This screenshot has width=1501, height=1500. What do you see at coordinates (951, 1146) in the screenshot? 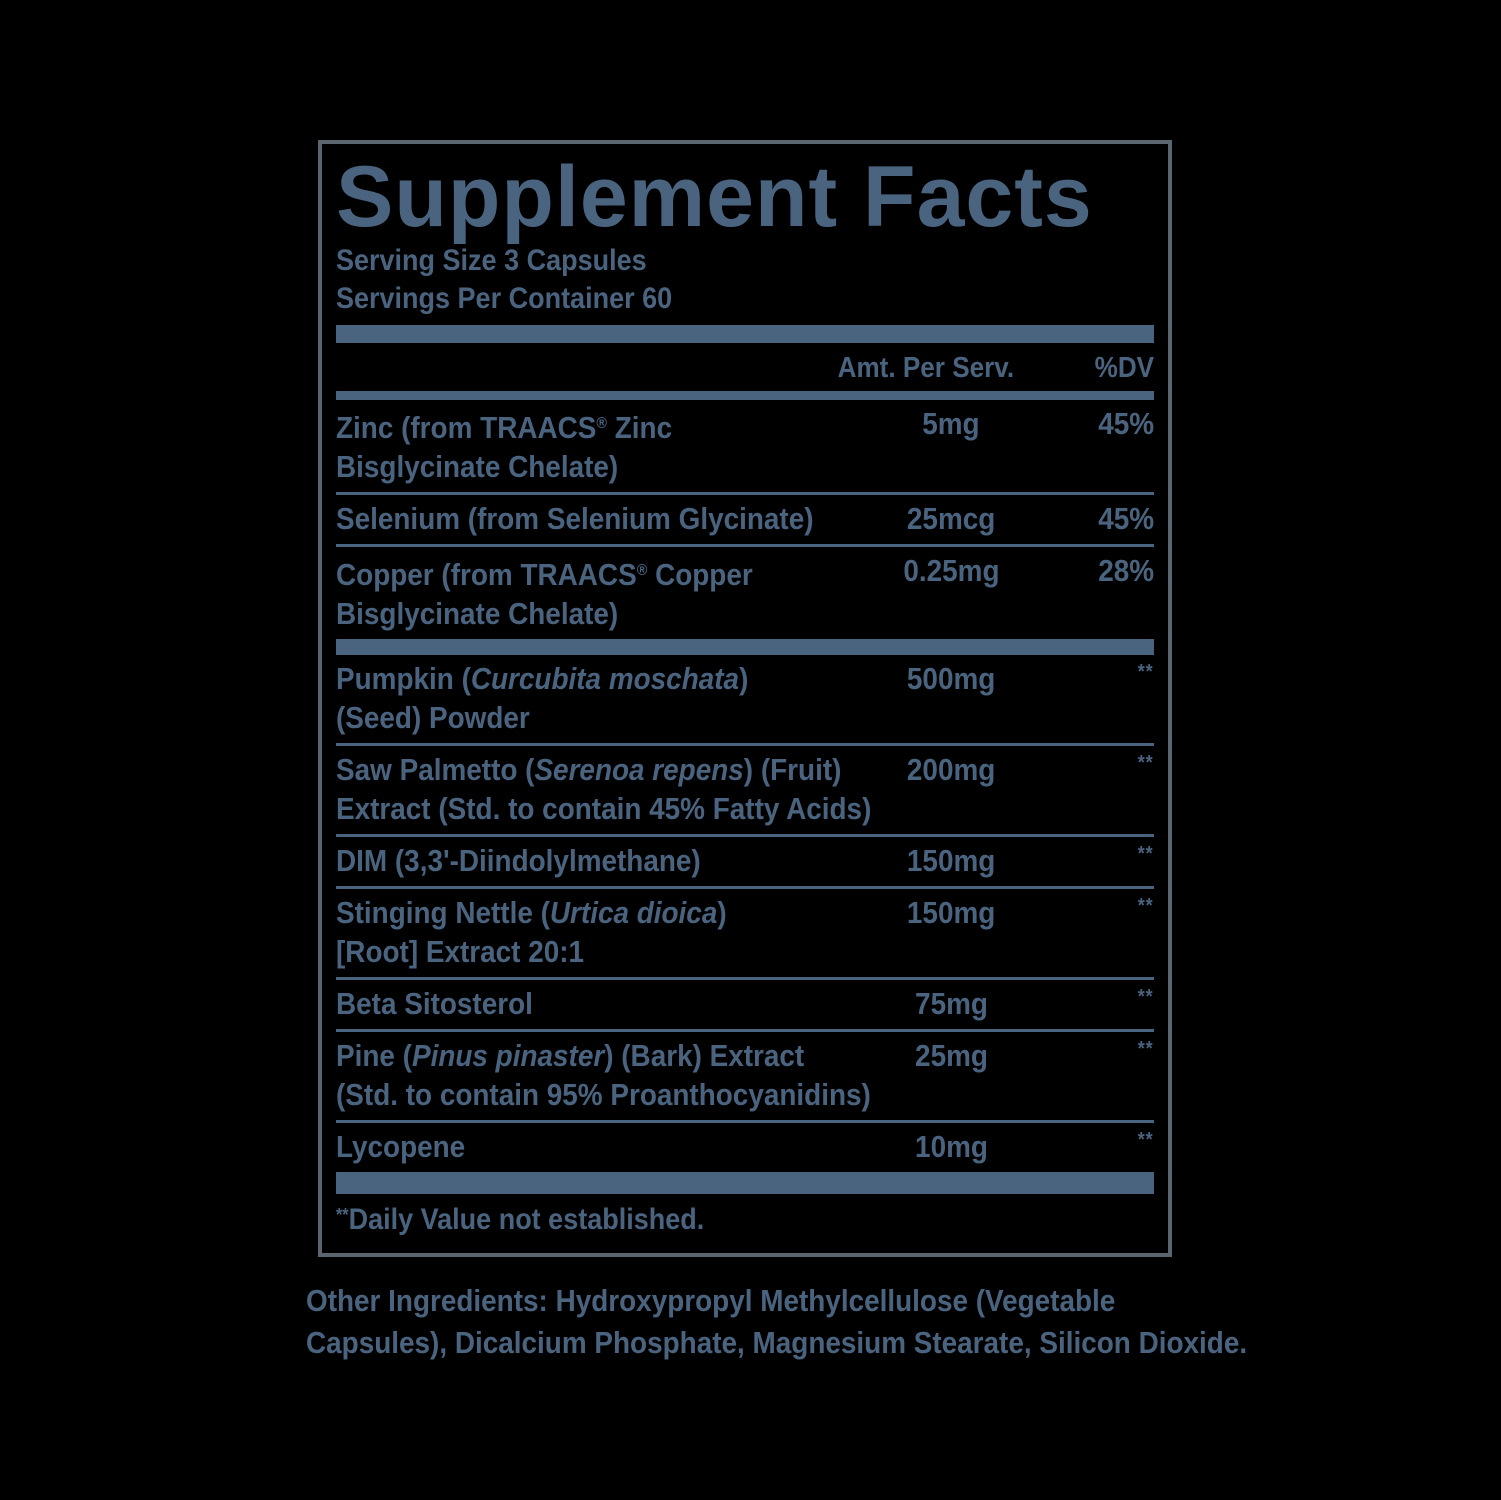
I see `ingredient-amount: 10mg` at bounding box center [951, 1146].